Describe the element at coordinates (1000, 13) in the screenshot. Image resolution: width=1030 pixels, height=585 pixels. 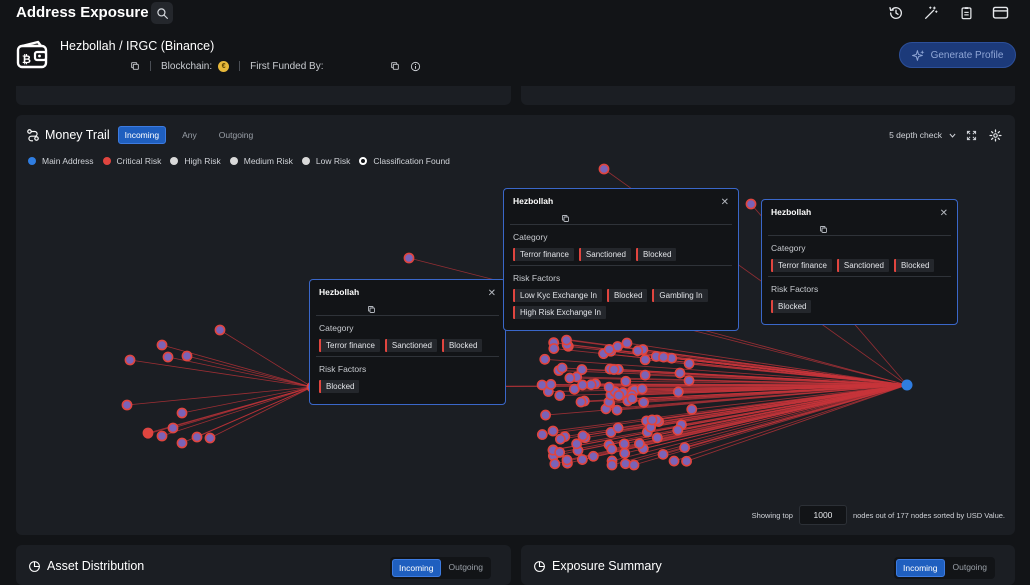
I see `card-button` at that location.